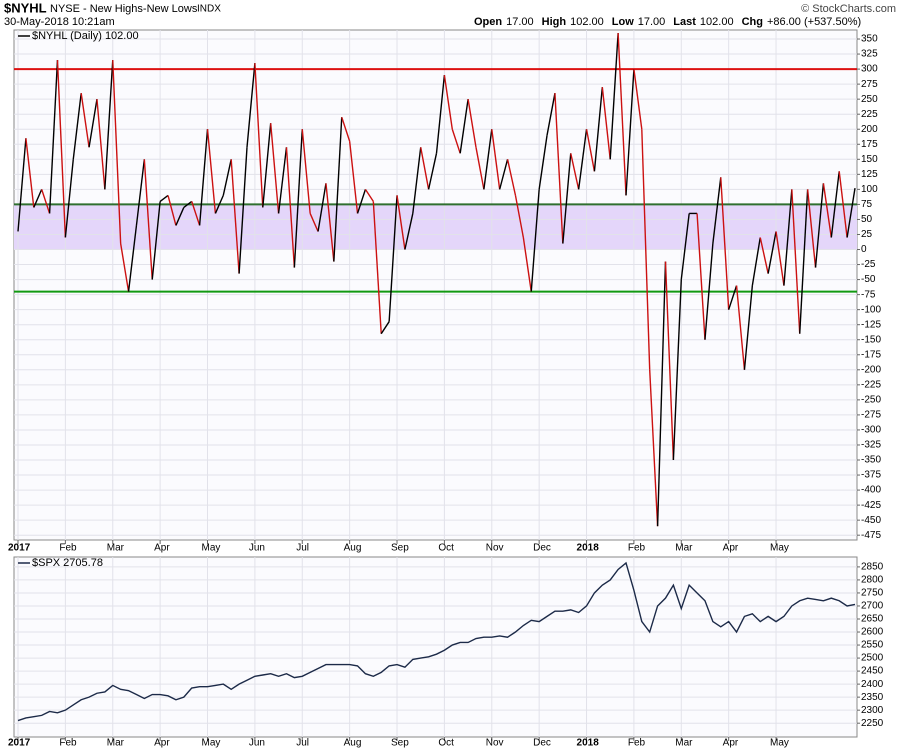 This screenshot has height=755, width=900. What do you see at coordinates (872, 619) in the screenshot?
I see `y-tick-label: 2650` at bounding box center [872, 619].